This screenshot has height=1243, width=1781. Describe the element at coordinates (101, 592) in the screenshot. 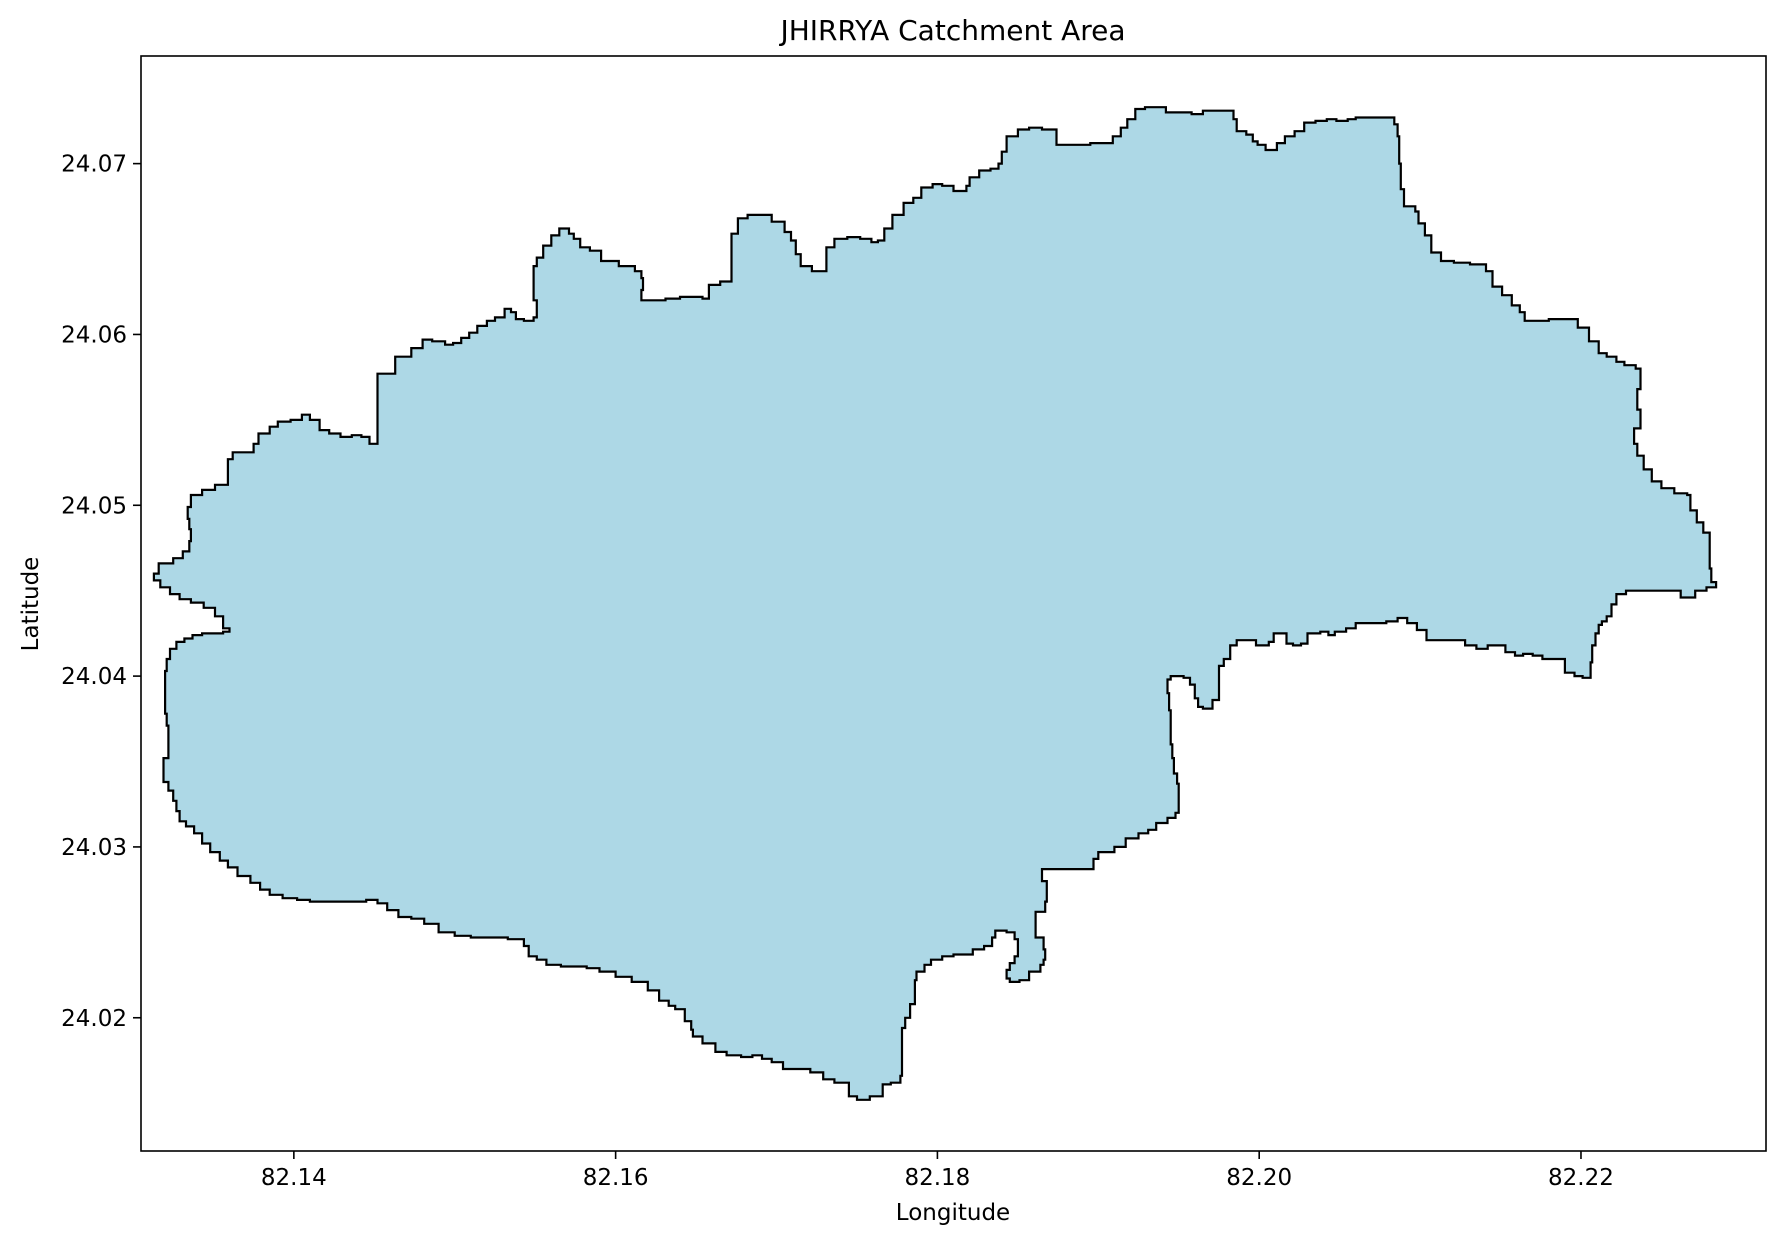

I see `y-axis-ticks: 24.02 24.03 24.04 24.05 24.06 24.07` at that location.